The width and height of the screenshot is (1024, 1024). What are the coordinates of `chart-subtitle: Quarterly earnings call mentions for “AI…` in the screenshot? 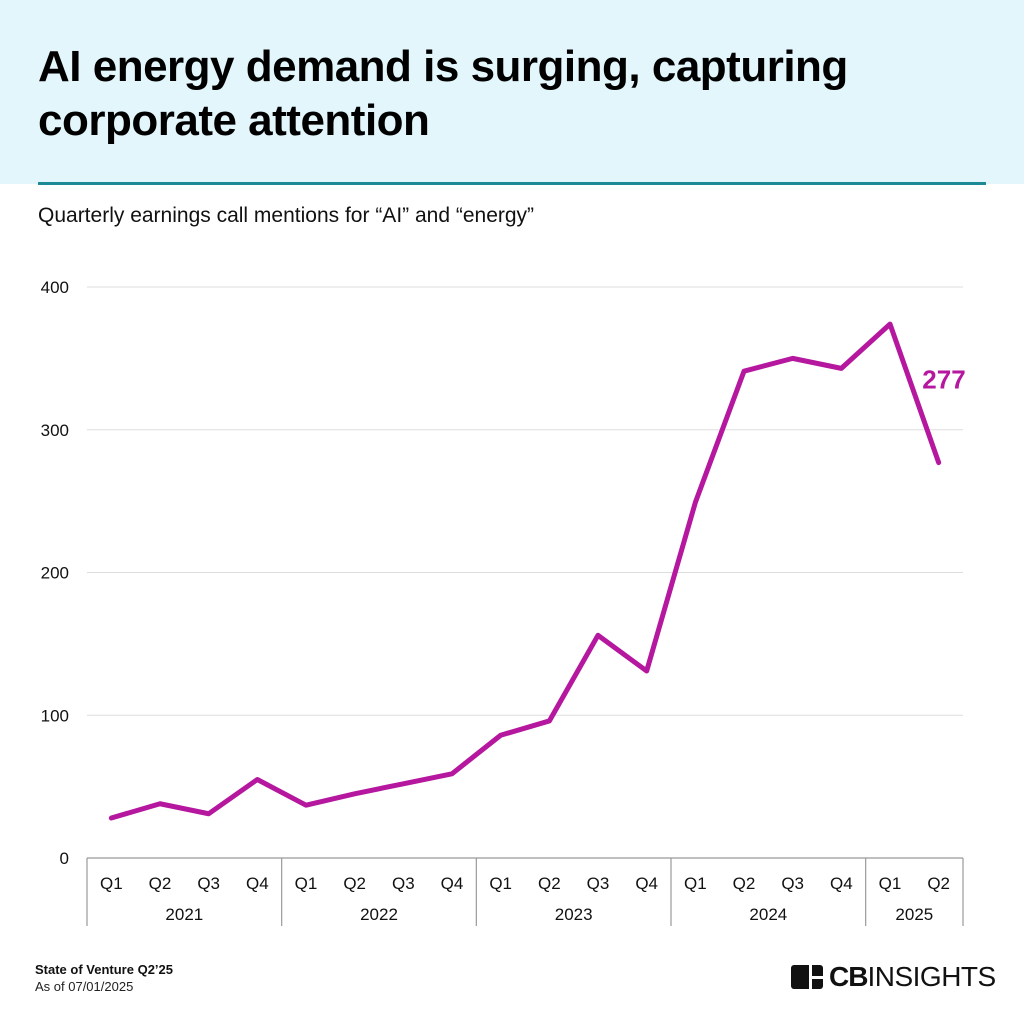 It's located at (286, 215).